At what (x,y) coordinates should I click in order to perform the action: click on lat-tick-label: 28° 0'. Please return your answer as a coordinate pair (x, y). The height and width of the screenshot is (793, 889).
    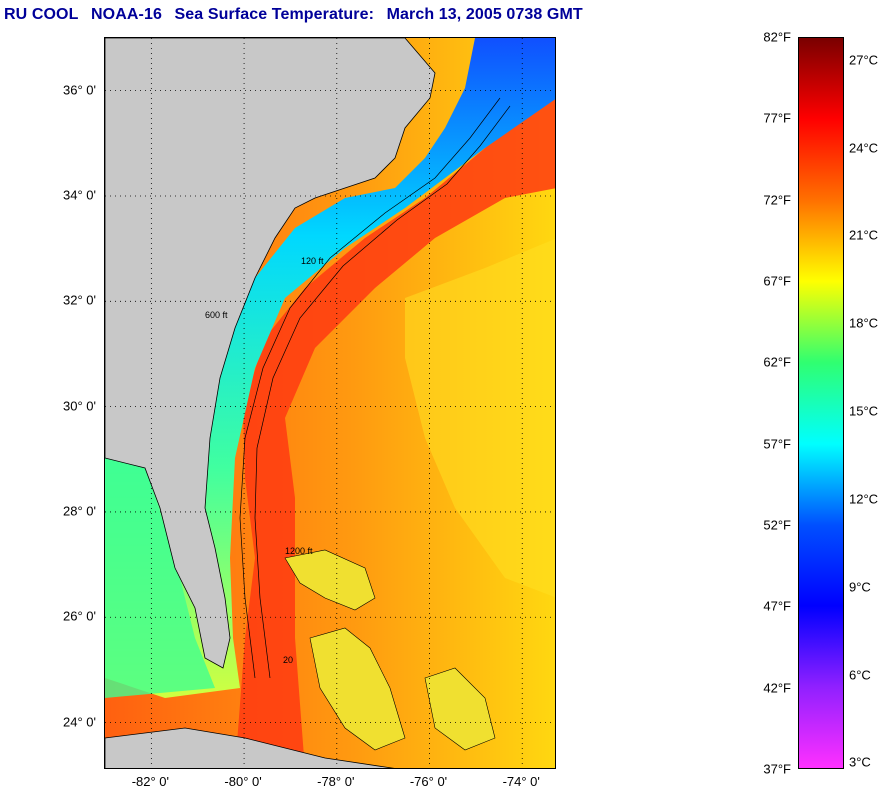
    Looking at the image, I should click on (79, 511).